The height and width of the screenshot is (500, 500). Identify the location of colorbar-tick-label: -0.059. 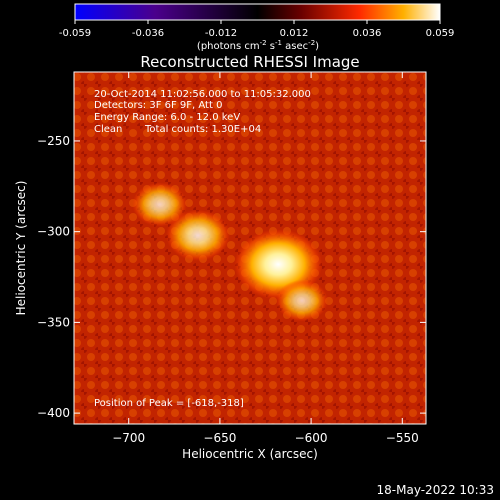
(75, 33).